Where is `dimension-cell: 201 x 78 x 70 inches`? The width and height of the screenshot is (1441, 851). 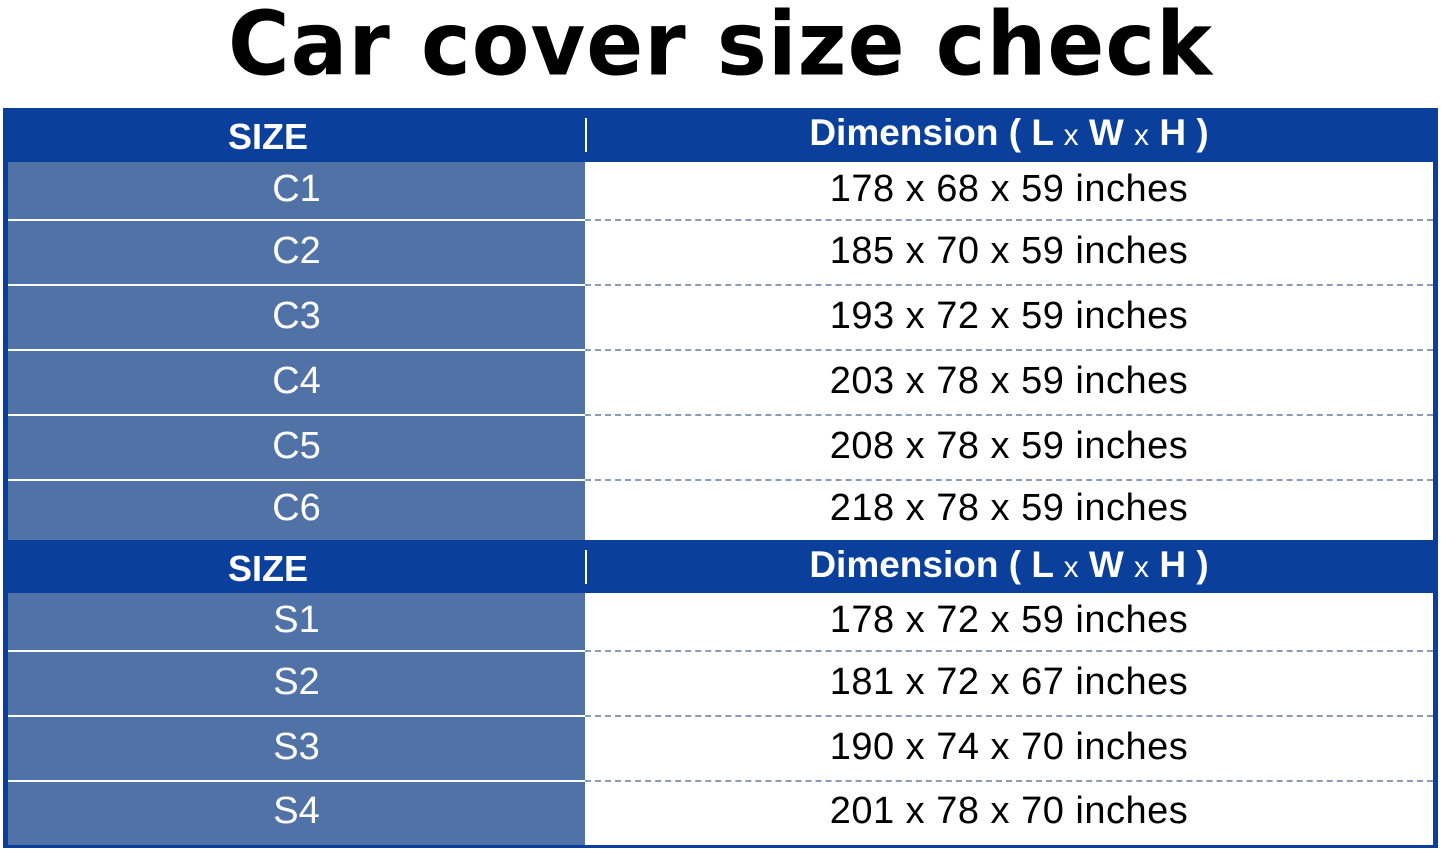
dimension-cell: 201 x 78 x 70 inches is located at coordinates (1009, 813).